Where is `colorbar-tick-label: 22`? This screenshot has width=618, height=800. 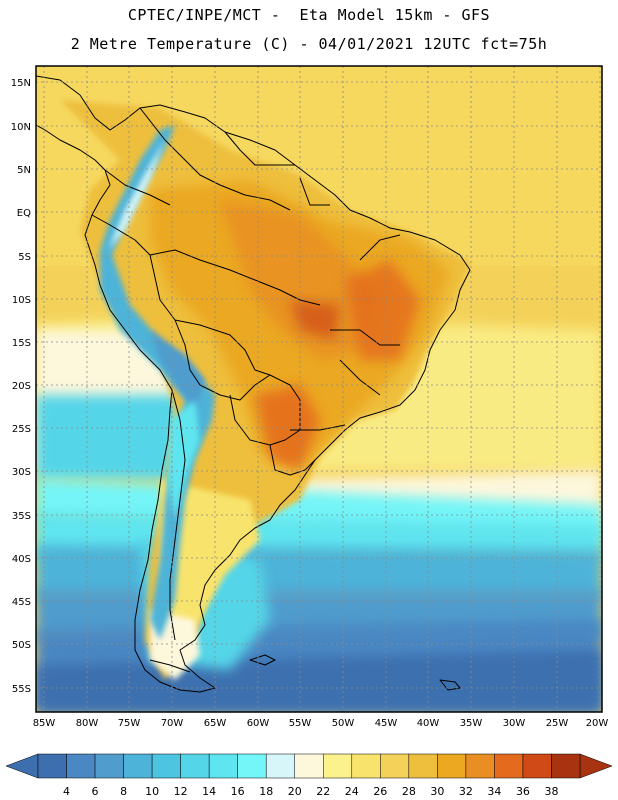 colorbar-tick-label: 22 is located at coordinates (323, 791).